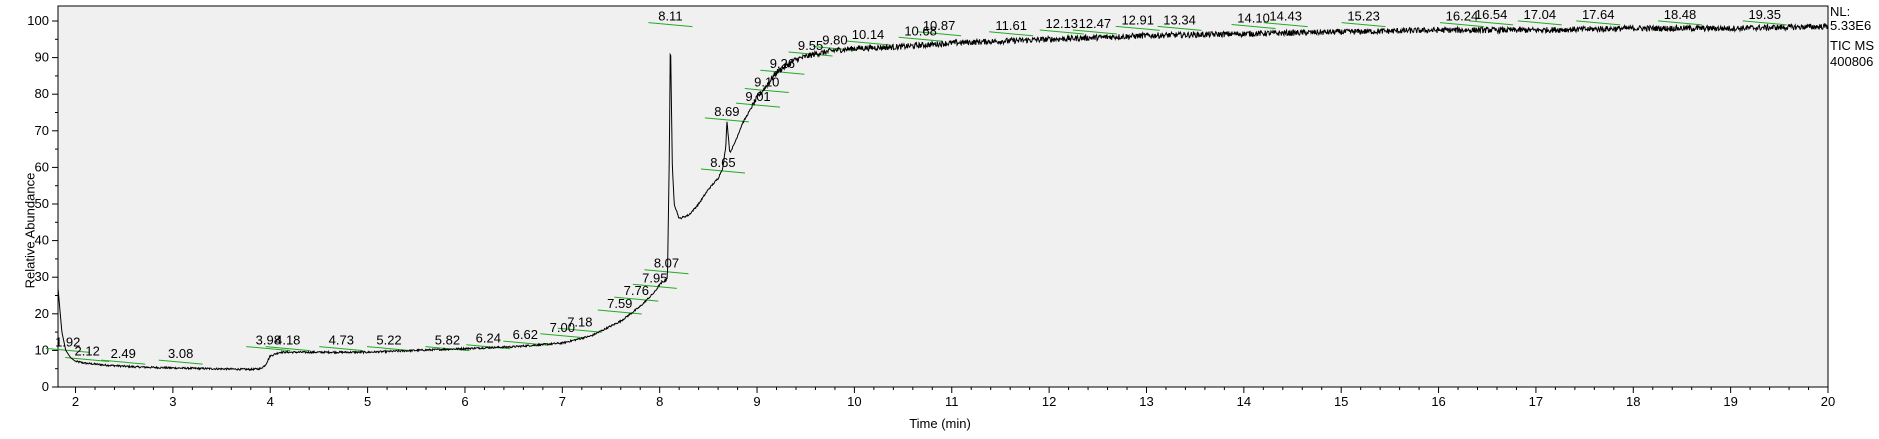 The height and width of the screenshot is (439, 1879). What do you see at coordinates (562, 401) in the screenshot?
I see `x-tick-label: 7` at bounding box center [562, 401].